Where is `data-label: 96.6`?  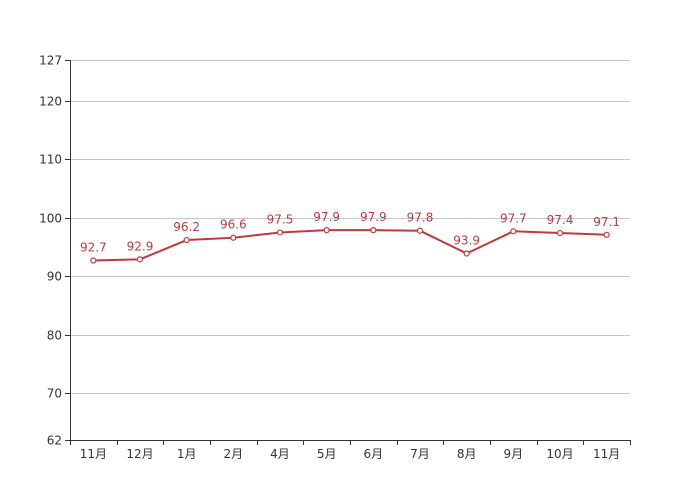 data-label: 96.6 is located at coordinates (233, 225).